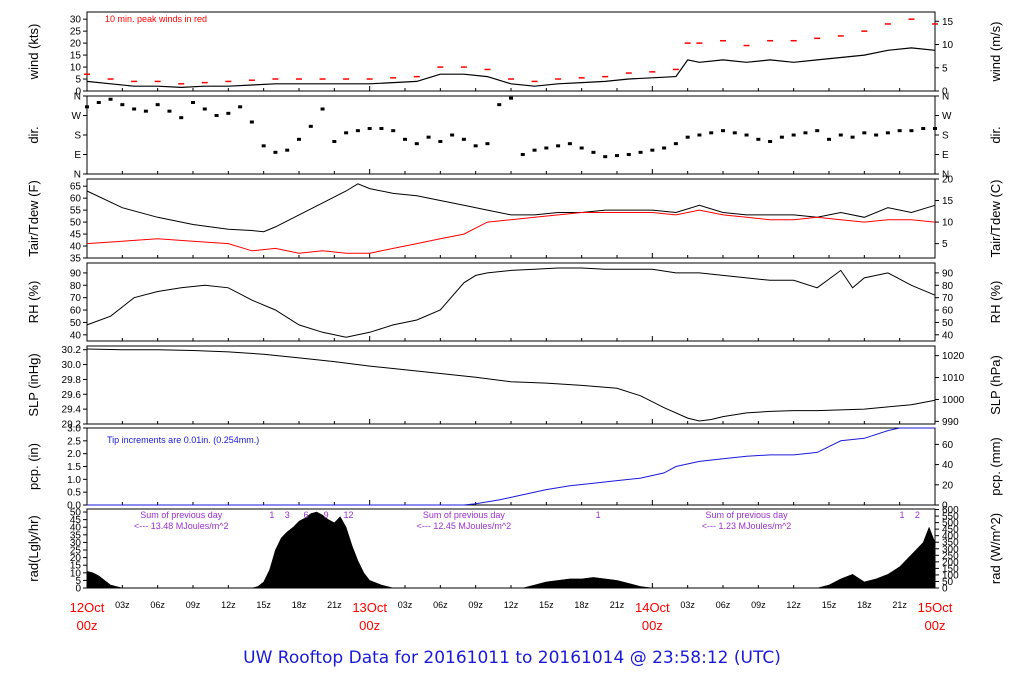  Describe the element at coordinates (181, 526) in the screenshot. I see `rad-annotation-line2: <--- 13.48 MJoules/m^2` at that location.